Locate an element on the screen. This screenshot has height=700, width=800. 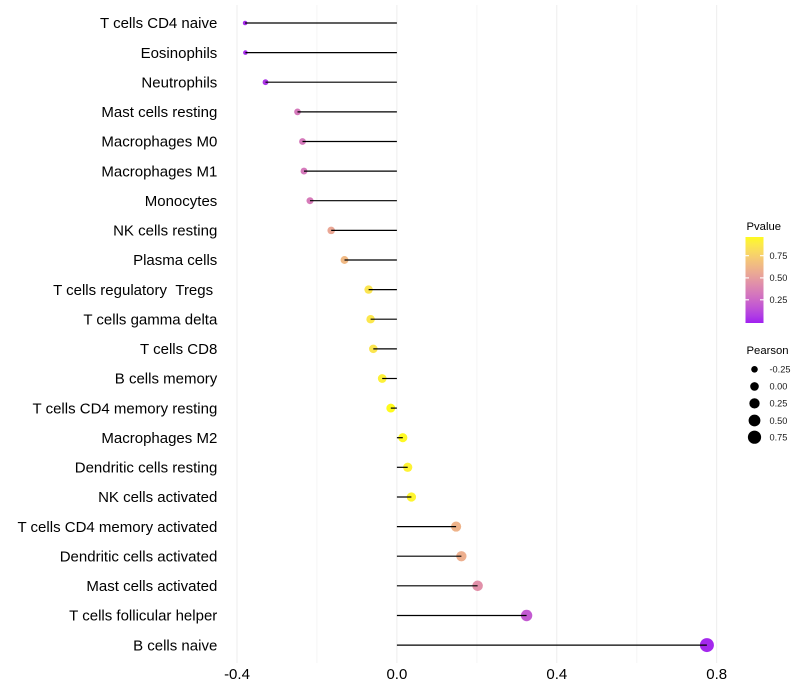
svg-text: Pearson is located at coordinates (768, 351).